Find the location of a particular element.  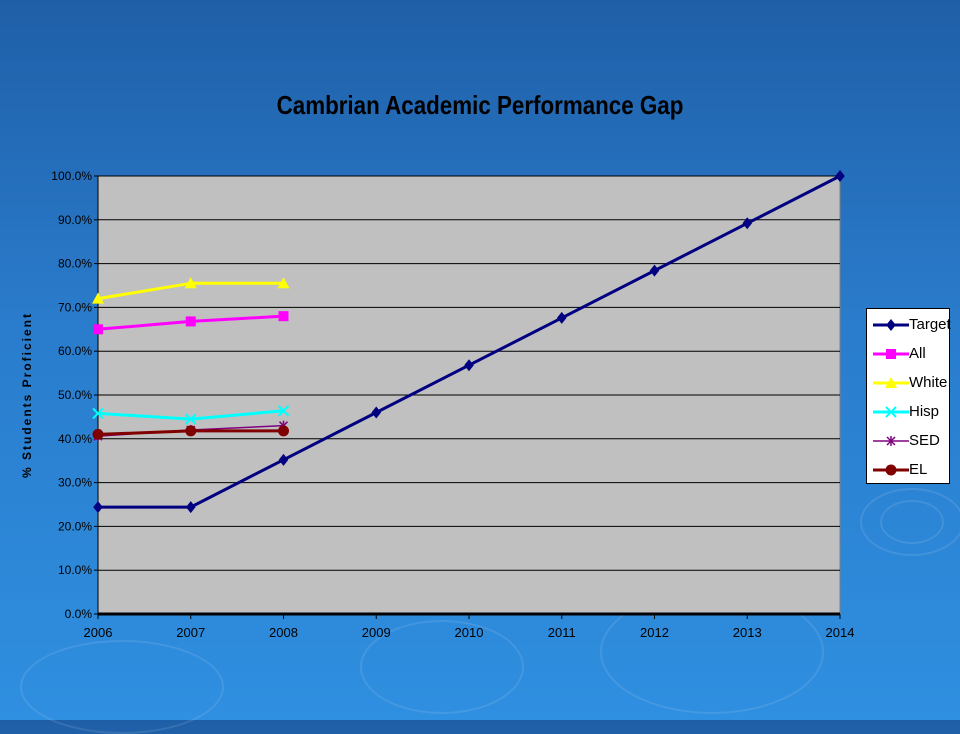

x-tick-label: 2007 is located at coordinates (190, 632).